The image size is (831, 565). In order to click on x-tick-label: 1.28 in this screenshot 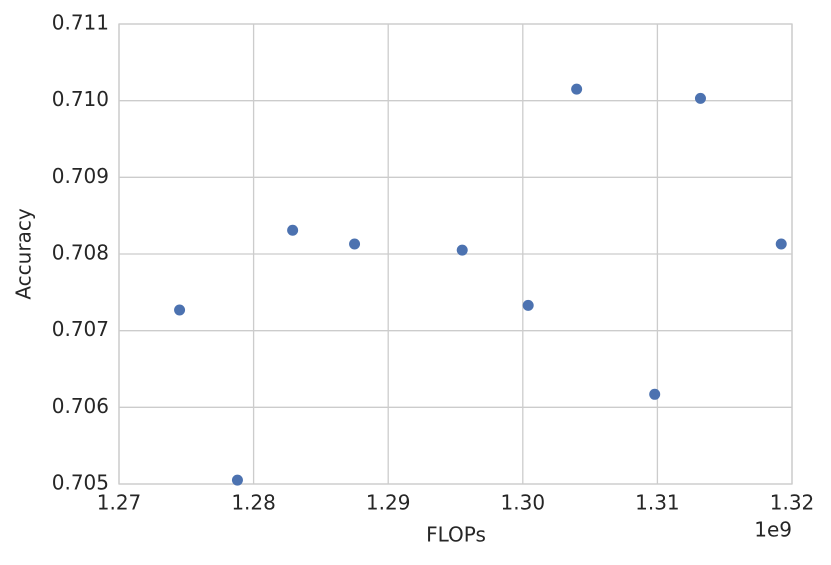, I will do `click(253, 503)`.